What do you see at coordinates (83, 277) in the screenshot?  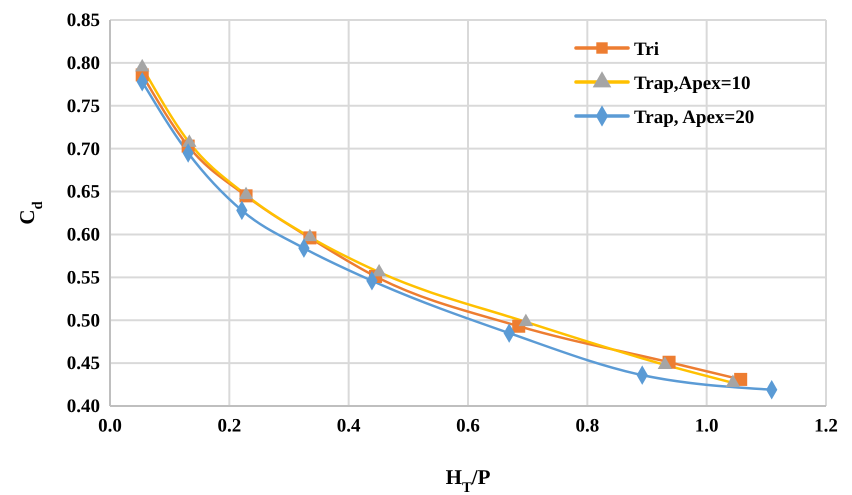 I see `y-tick-label: 0.55` at bounding box center [83, 277].